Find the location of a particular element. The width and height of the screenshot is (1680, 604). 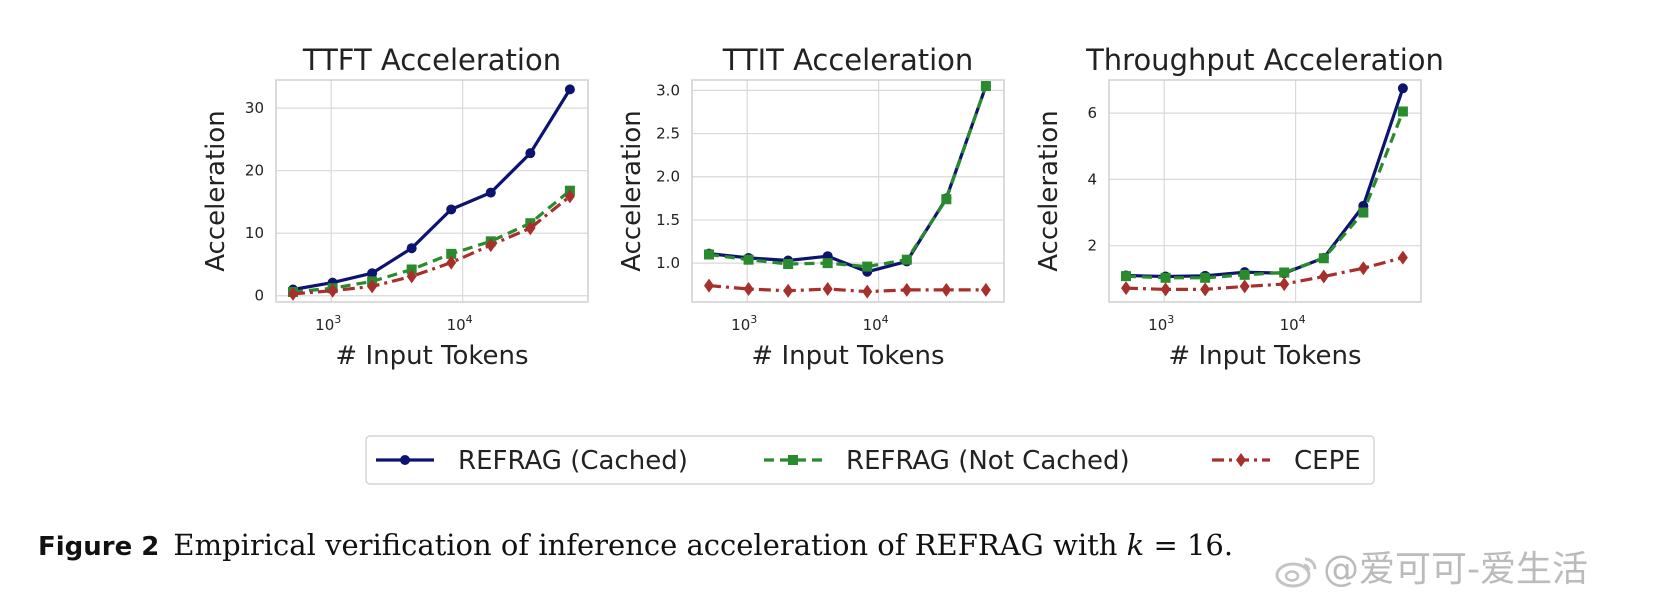

y-tick-label: 10 is located at coordinates (254, 233).